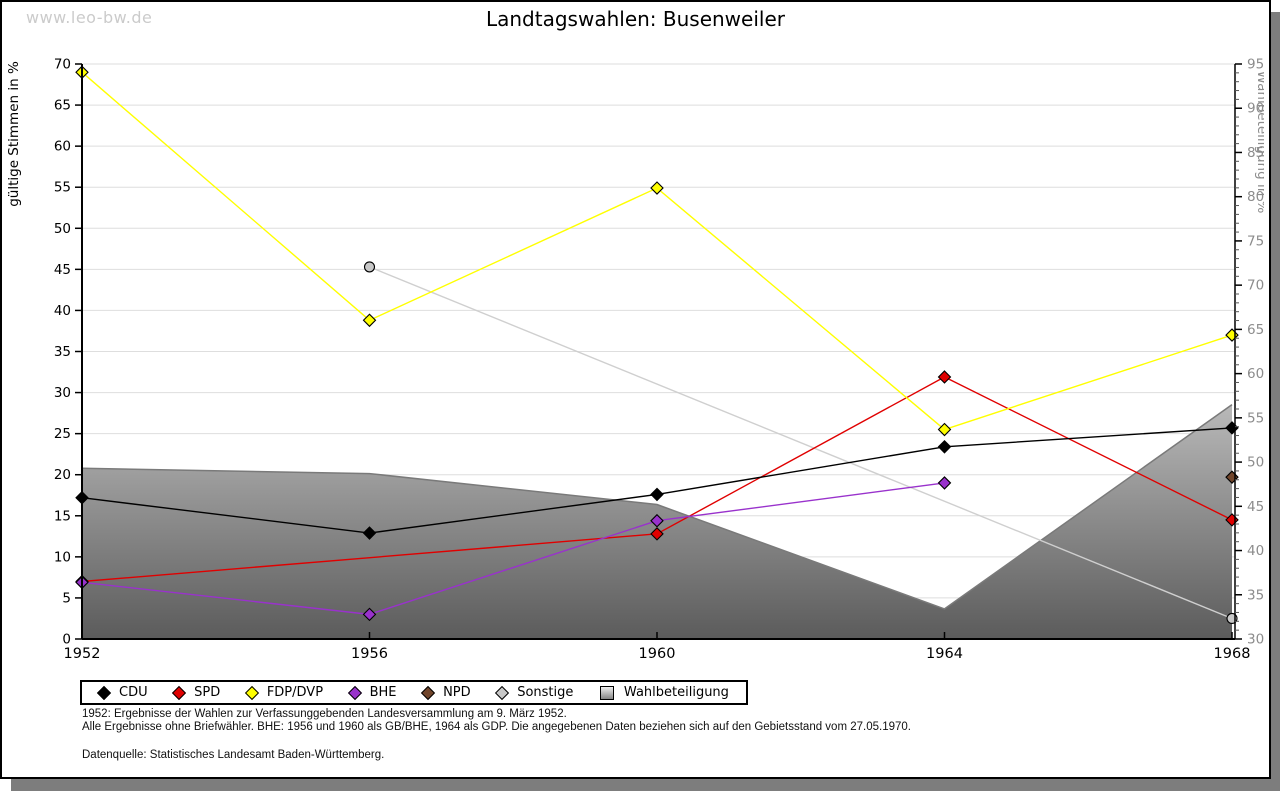  What do you see at coordinates (545, 692) in the screenshot?
I see `legend-label: Sonstige` at bounding box center [545, 692].